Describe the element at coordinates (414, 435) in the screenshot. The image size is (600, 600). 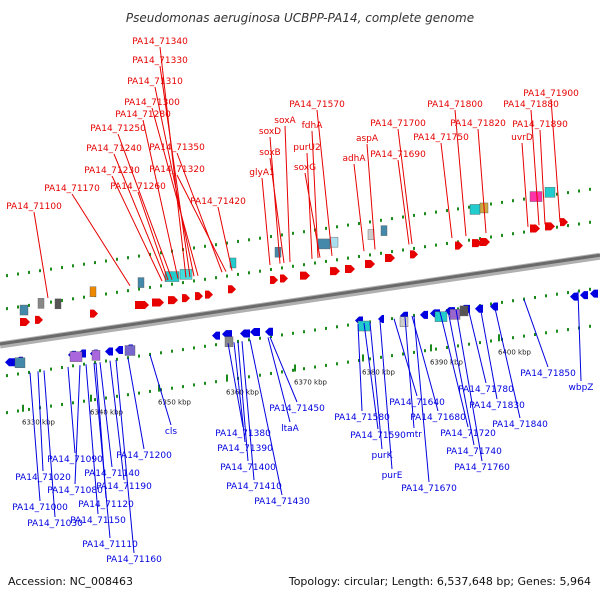
I see `bottom-gene-label: mtr` at that location.